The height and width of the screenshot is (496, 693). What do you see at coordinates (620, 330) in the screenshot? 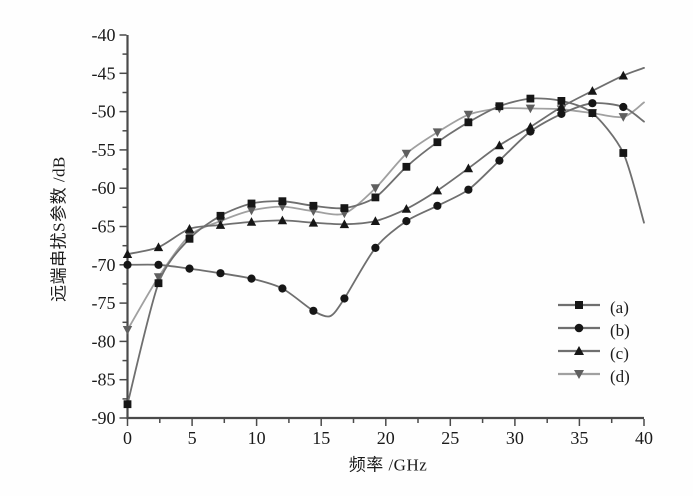
I see `legend-label-b: (b)` at bounding box center [620, 330].